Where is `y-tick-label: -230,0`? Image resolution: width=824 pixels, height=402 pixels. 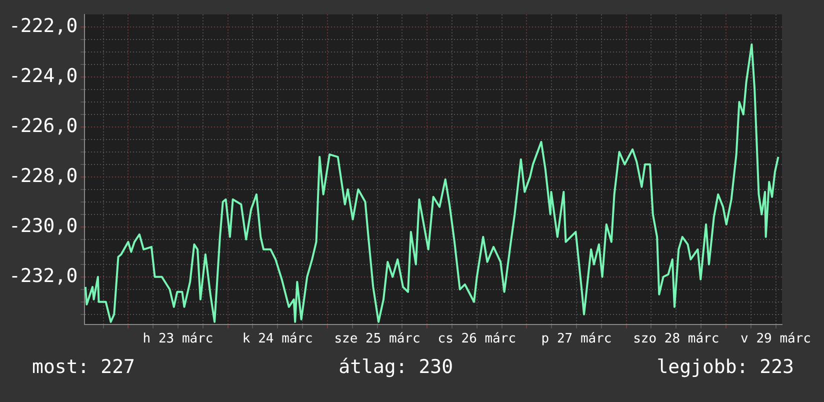
y-tick-label: -230,0 is located at coordinates (43, 225).